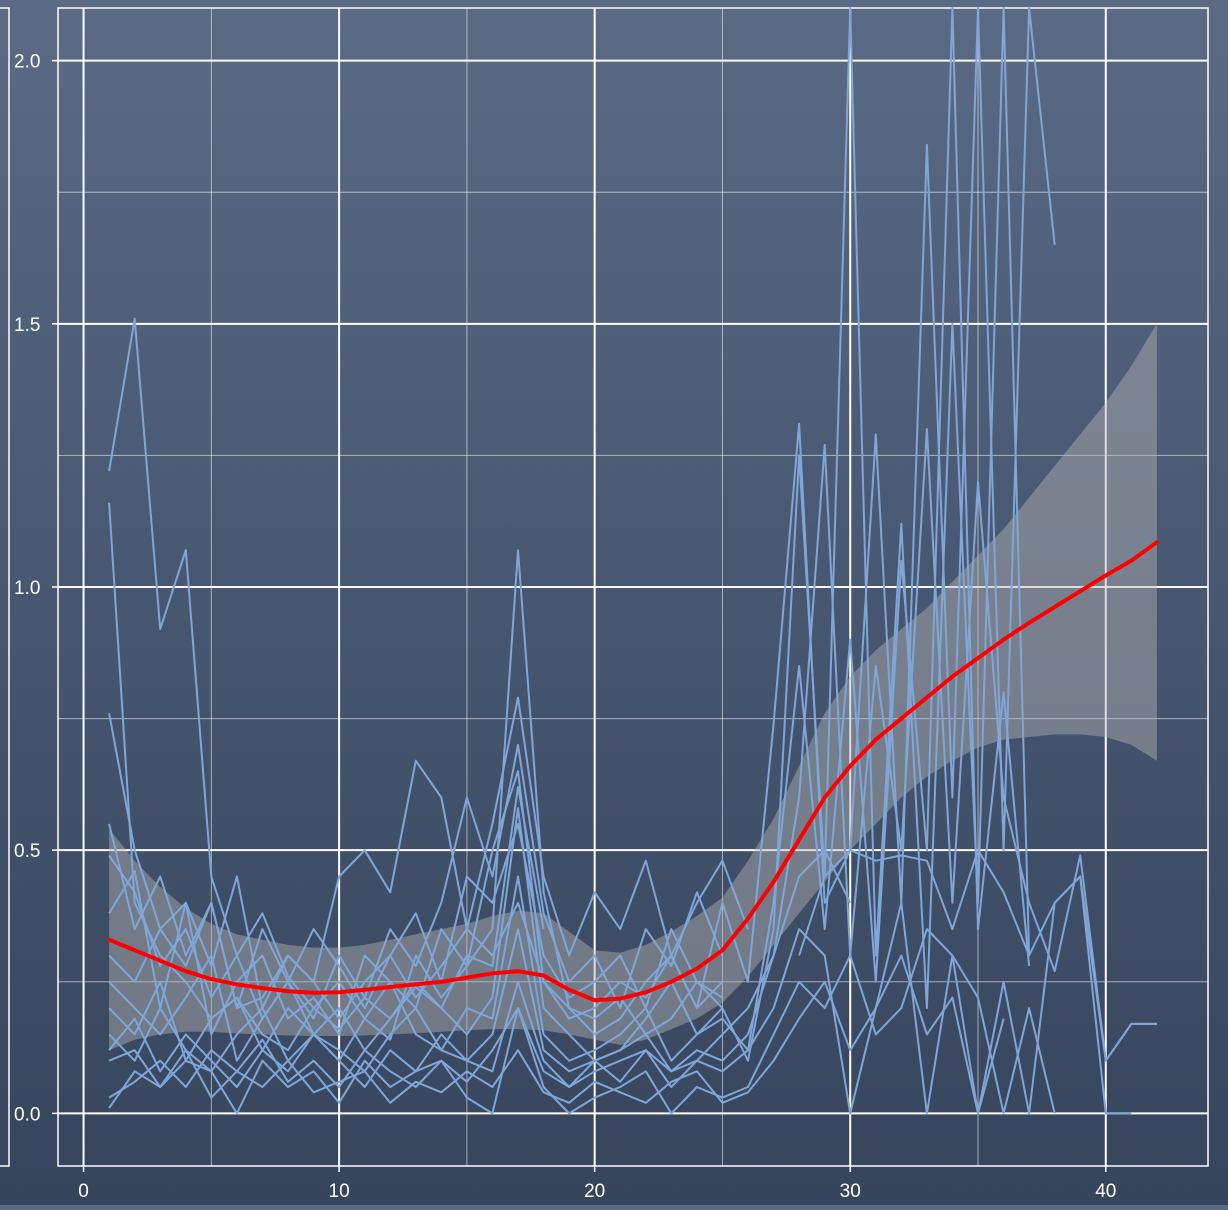  Describe the element at coordinates (850, 1191) in the screenshot. I see `x-tick-label: 30` at that location.